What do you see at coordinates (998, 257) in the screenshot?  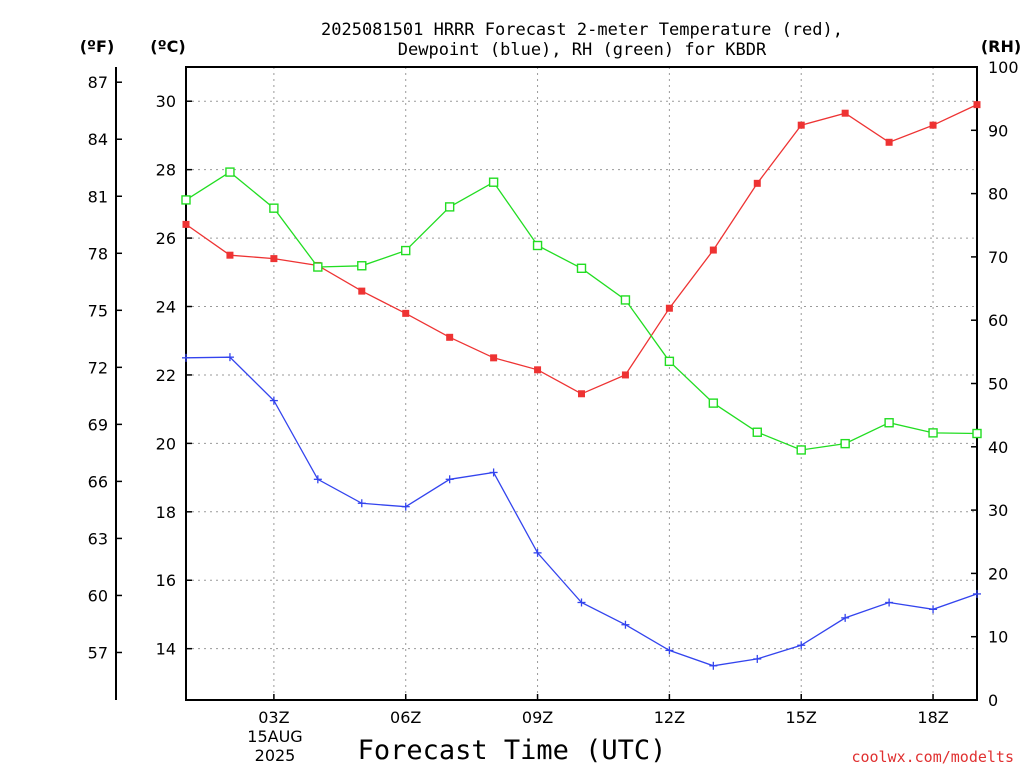 I see `rh-tick-label: 70` at bounding box center [998, 257].